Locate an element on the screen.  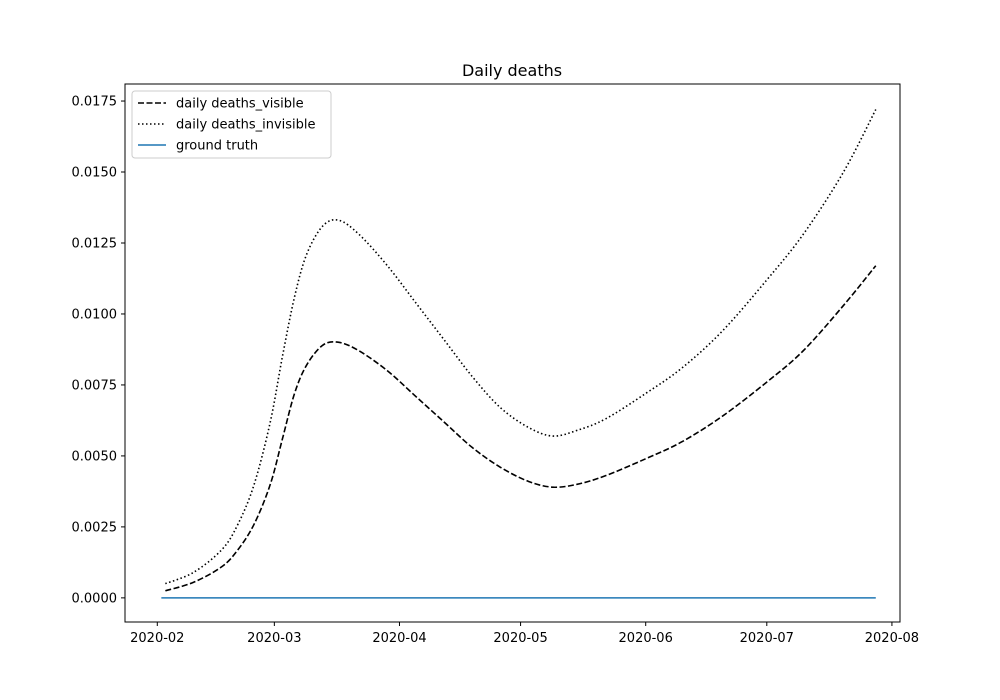
x-tick-label-0: 2020-02 is located at coordinates (157, 638).